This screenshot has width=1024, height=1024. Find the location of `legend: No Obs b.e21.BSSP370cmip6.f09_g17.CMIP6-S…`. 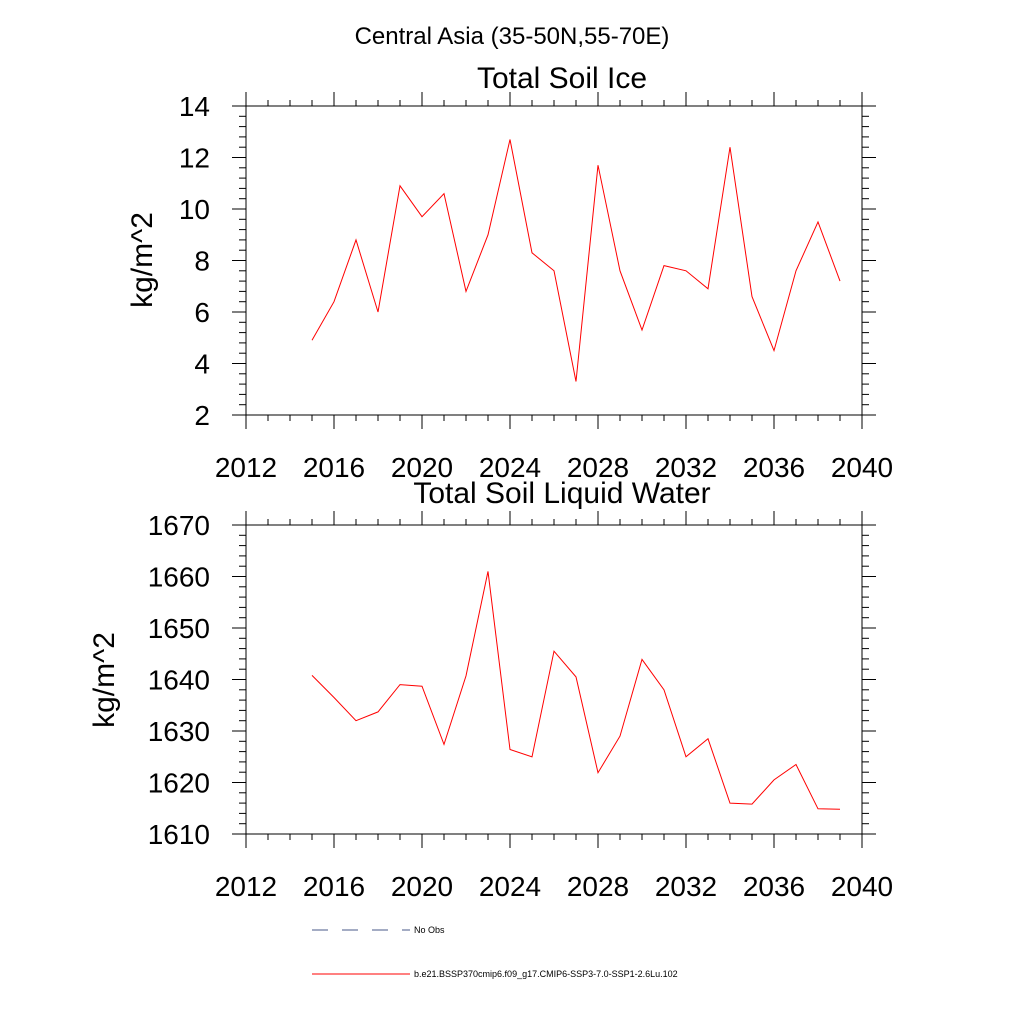

legend: No Obs b.e21.BSSP370cmip6.f09_g17.CMIP6-S… is located at coordinates (495, 952).